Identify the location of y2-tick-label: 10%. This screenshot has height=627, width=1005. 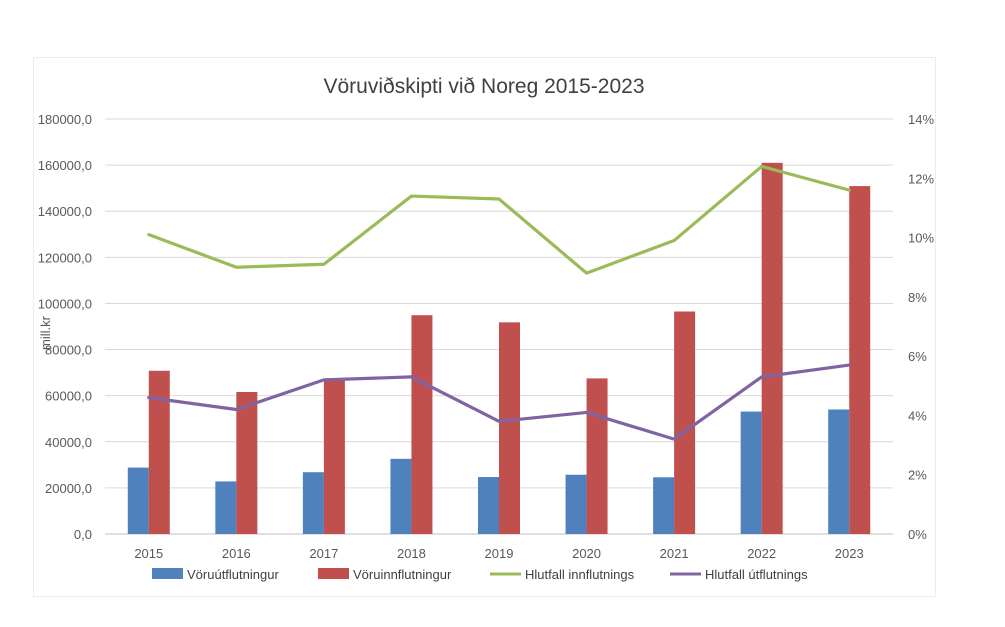
(921, 238).